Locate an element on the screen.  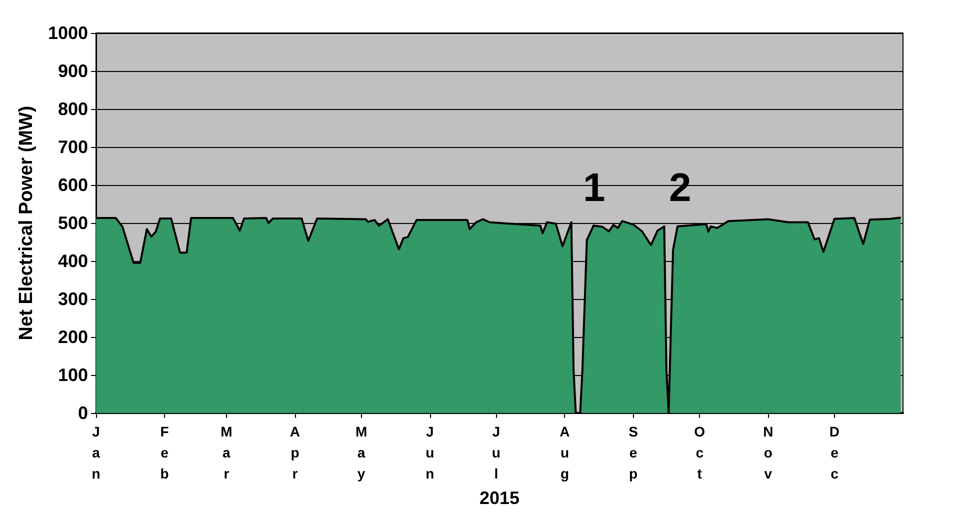
y-tick-label: 500 is located at coordinates (73, 223).